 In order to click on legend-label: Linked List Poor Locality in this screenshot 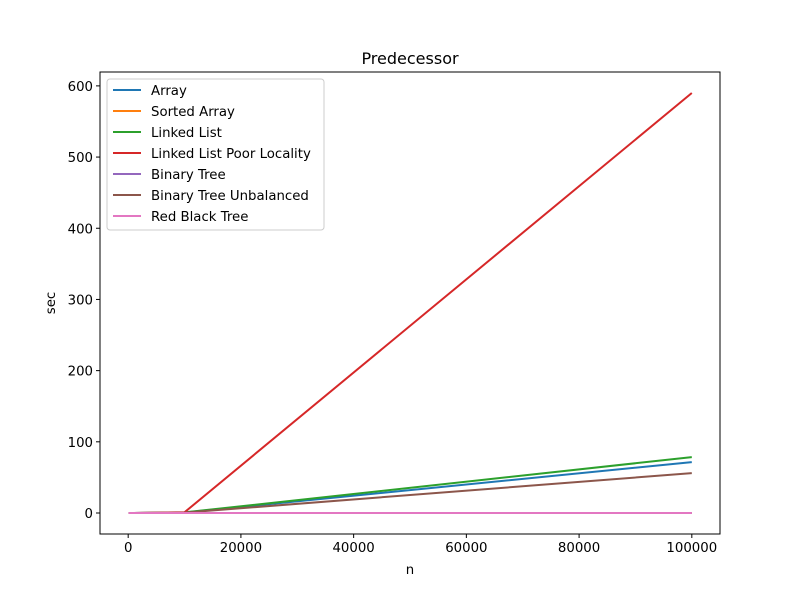, I will do `click(231, 154)`.